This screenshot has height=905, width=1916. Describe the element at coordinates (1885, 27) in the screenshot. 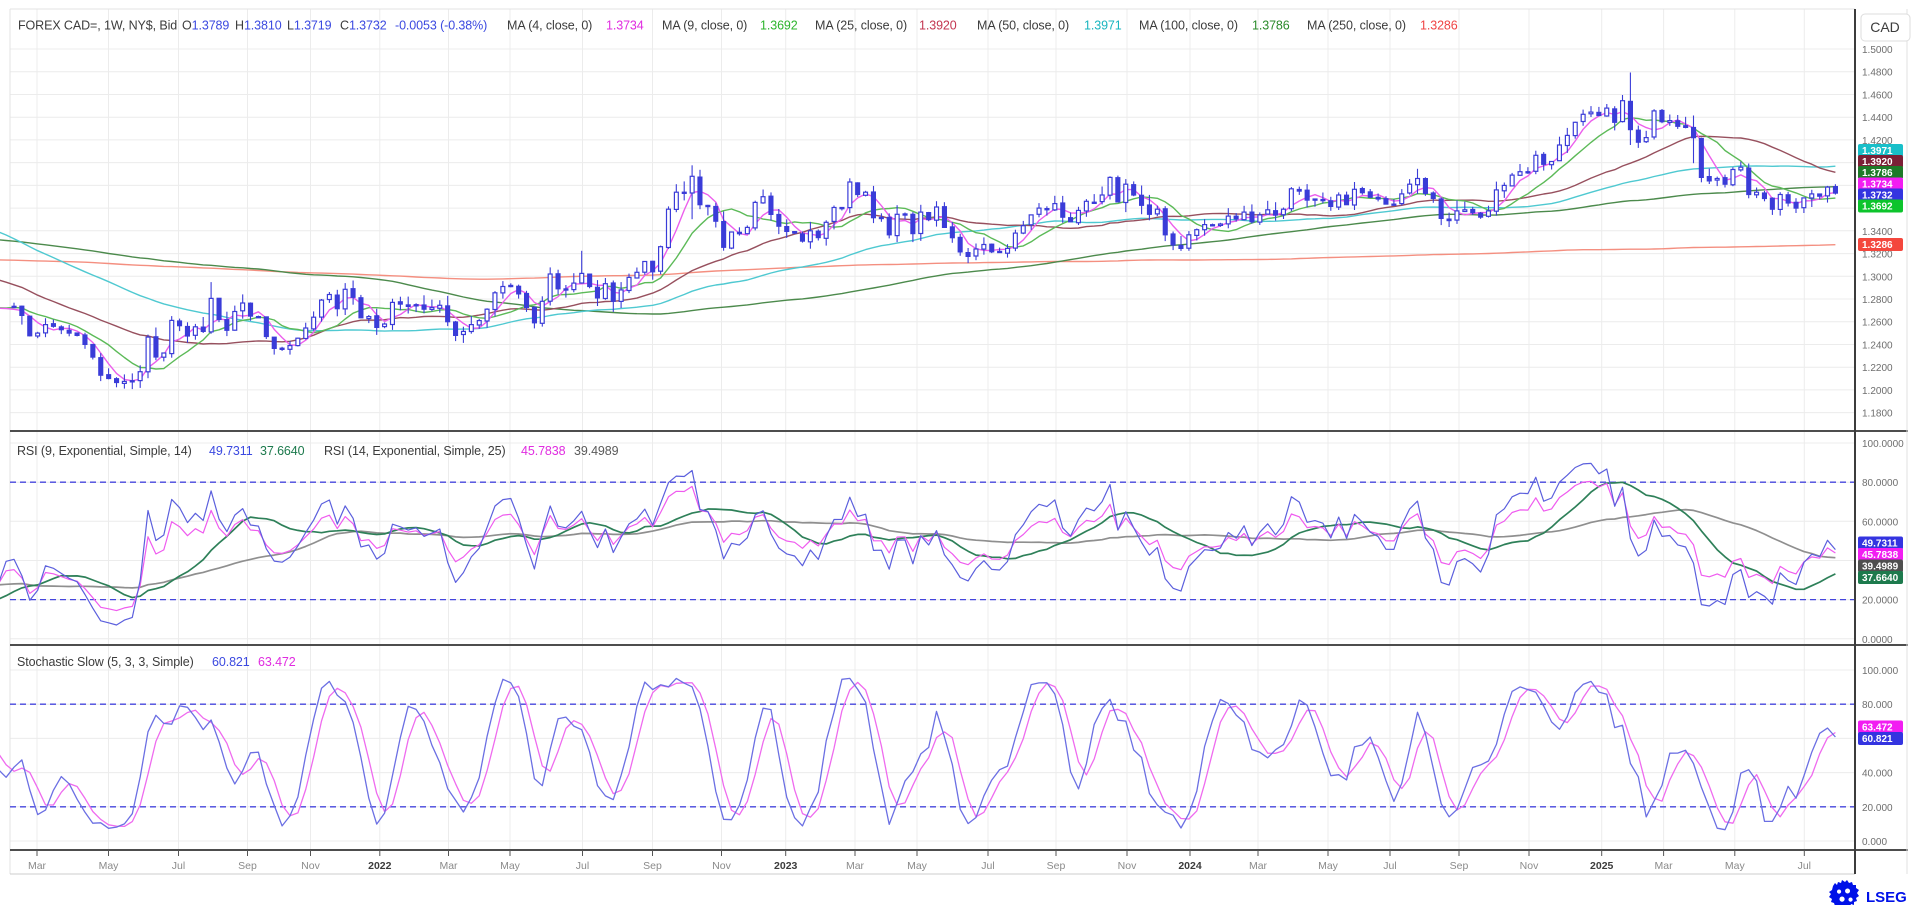

I see `svg-text: CAD` at that location.